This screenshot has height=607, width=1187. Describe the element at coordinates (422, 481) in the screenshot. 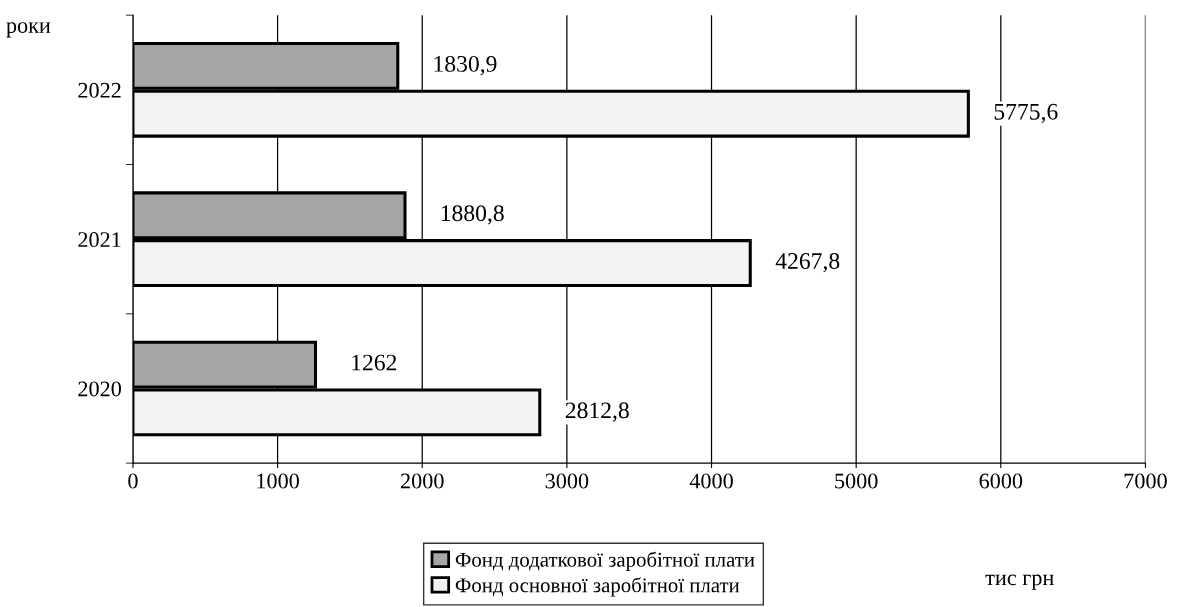

I see `x-tick-label: 2000` at that location.